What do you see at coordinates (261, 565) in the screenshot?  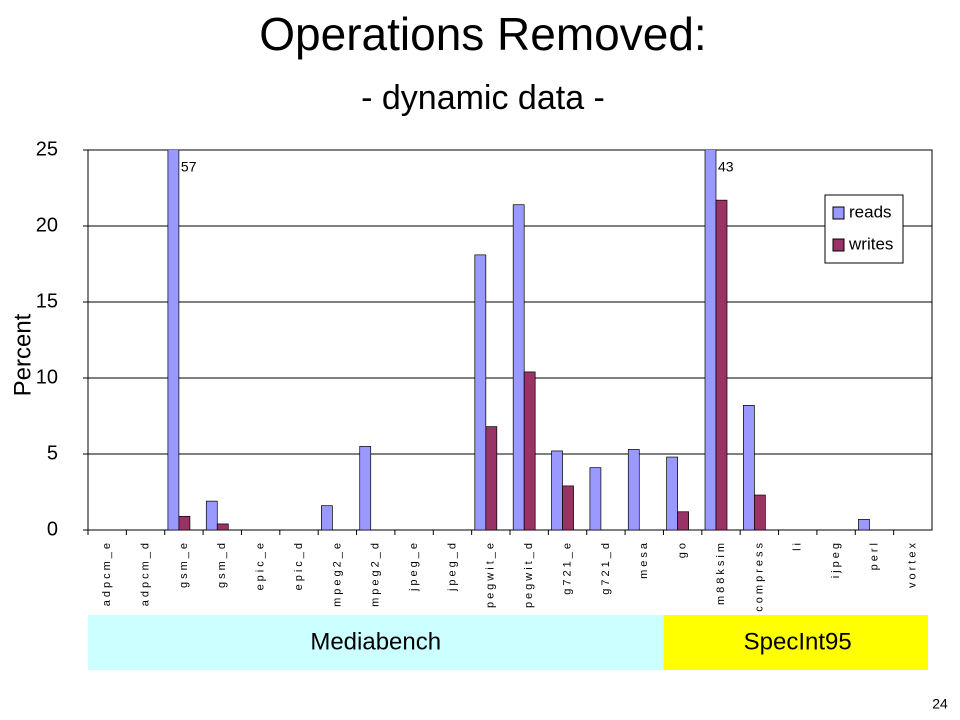 I see `x-tick-label: epic_e` at bounding box center [261, 565].